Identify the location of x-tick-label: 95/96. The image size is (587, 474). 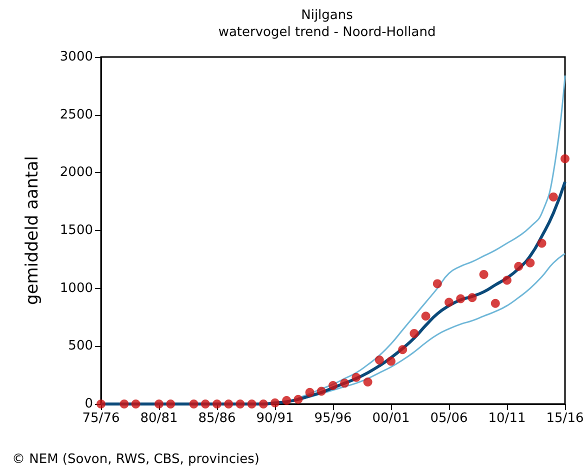
(333, 418).